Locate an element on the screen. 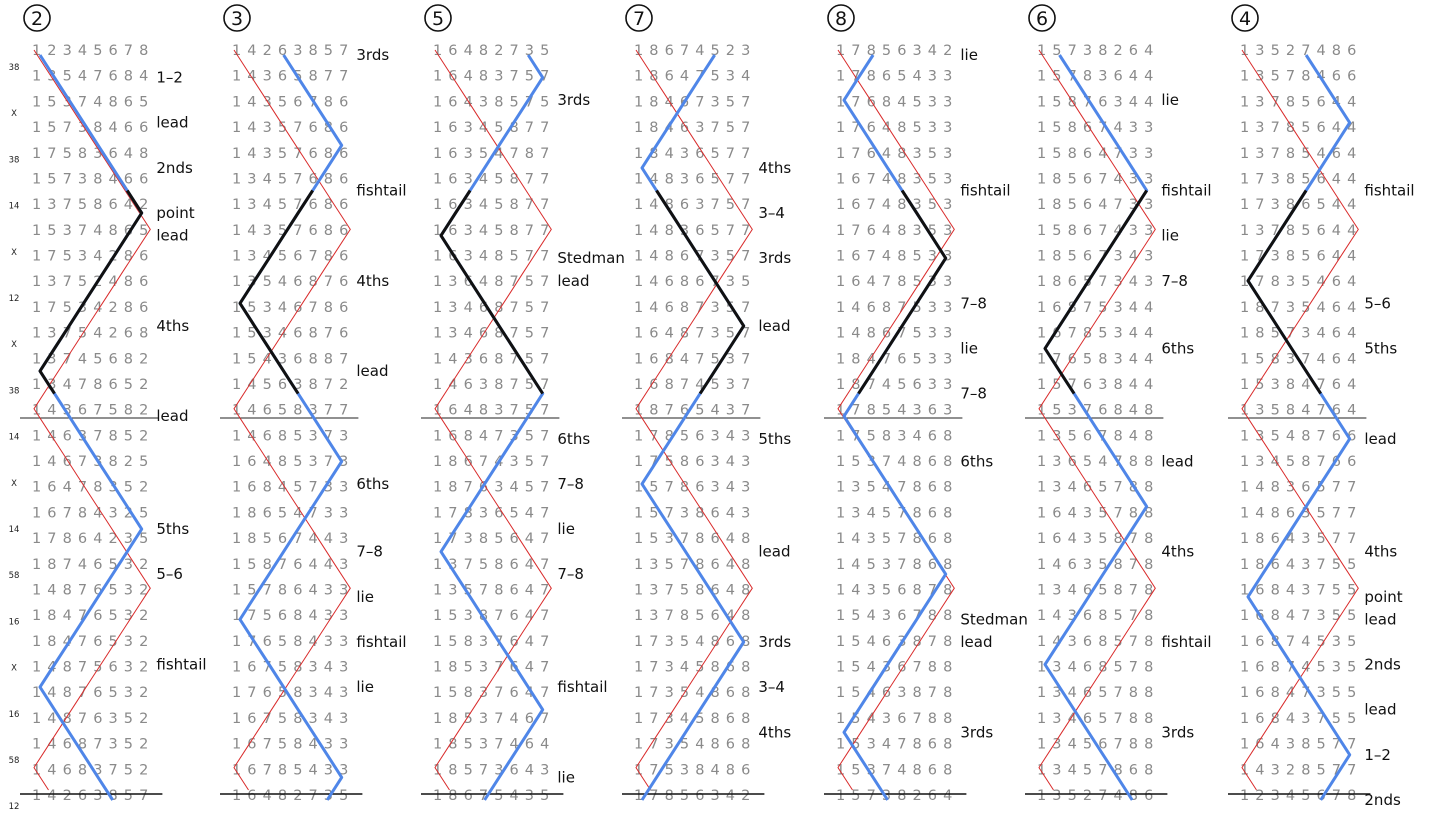  lead-number: 6 is located at coordinates (1042, 19).